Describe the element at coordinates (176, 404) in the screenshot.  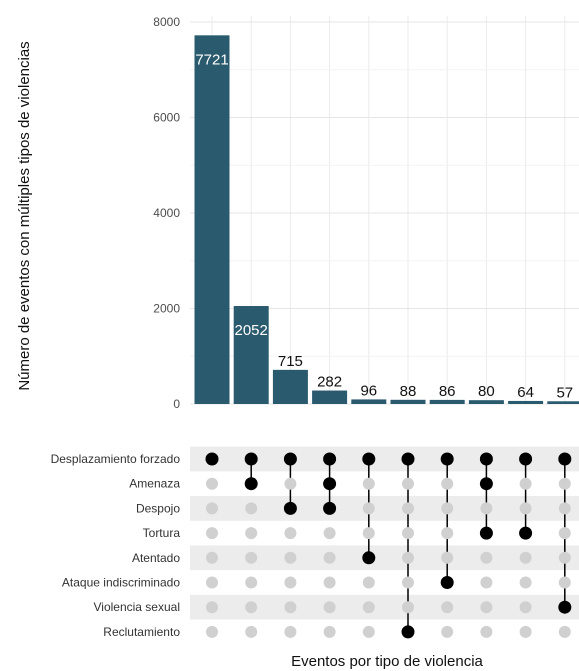
I see `y-tick-label: 0` at that location.